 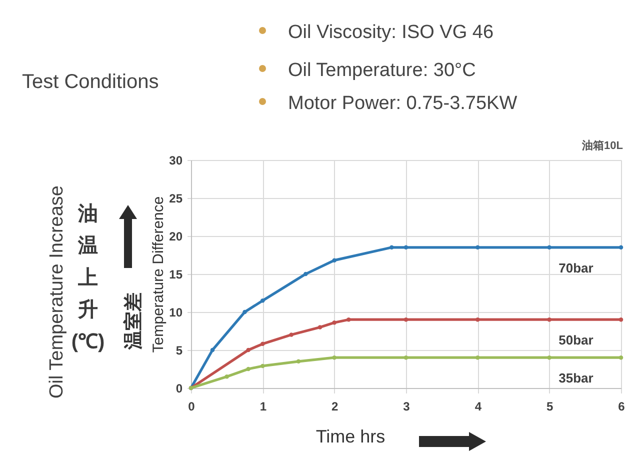 I want to click on text: 温室差, so click(x=134, y=321).